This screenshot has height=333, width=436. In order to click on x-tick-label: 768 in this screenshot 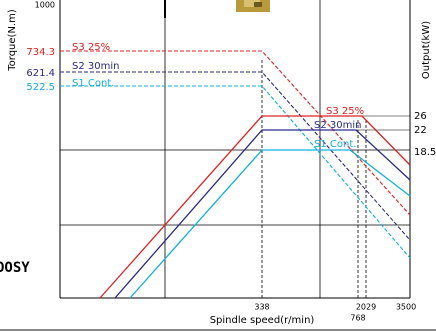, I will do `click(357, 318)`.